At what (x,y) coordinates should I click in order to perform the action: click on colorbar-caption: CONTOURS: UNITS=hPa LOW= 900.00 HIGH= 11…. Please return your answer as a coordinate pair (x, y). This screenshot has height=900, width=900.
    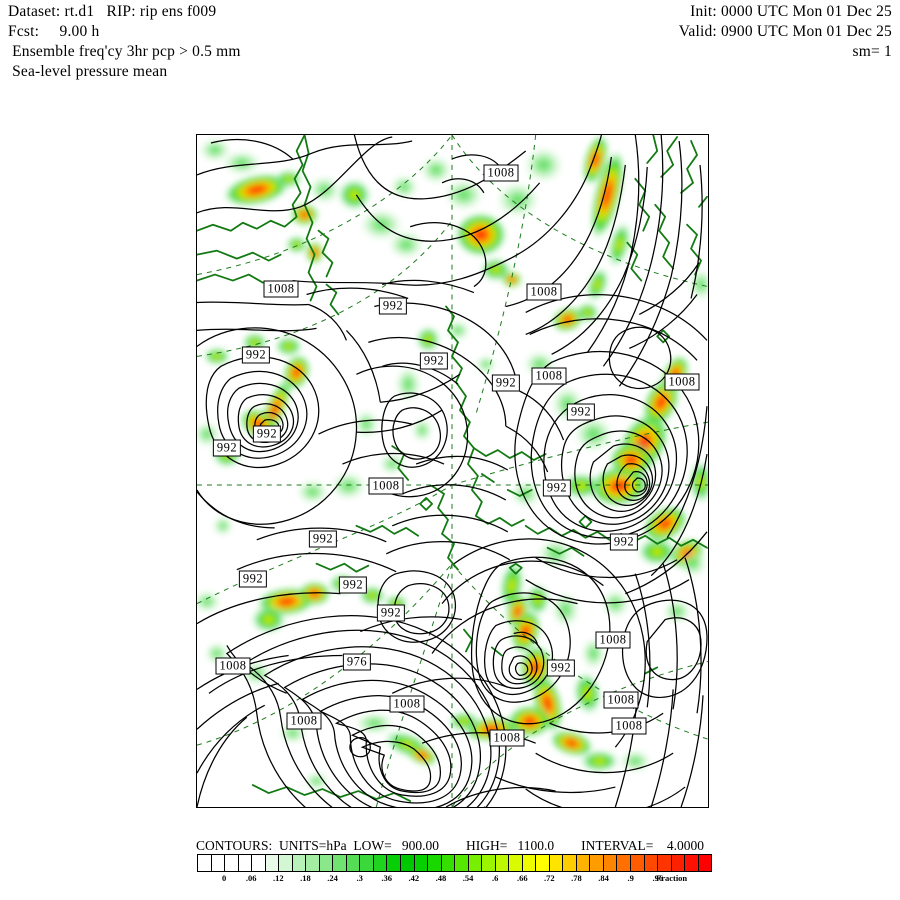
    Looking at the image, I should click on (450, 845).